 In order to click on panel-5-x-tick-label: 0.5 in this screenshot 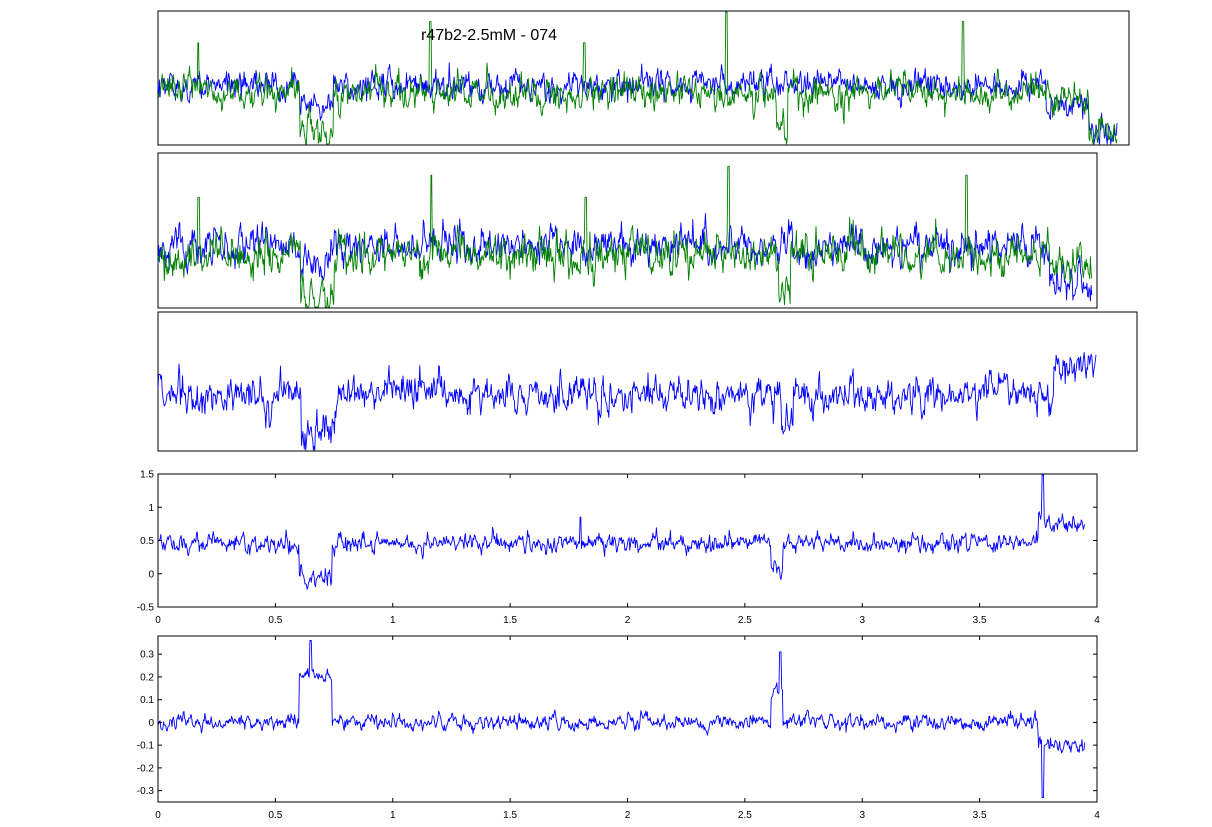, I will do `click(275, 815)`.